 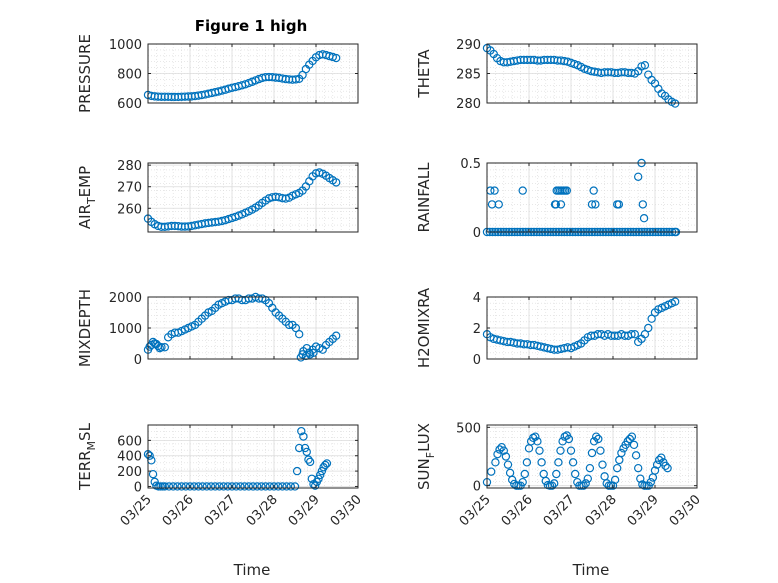 What do you see at coordinates (125, 298) in the screenshot?
I see `y-tick-label: 2000` at bounding box center [125, 298].